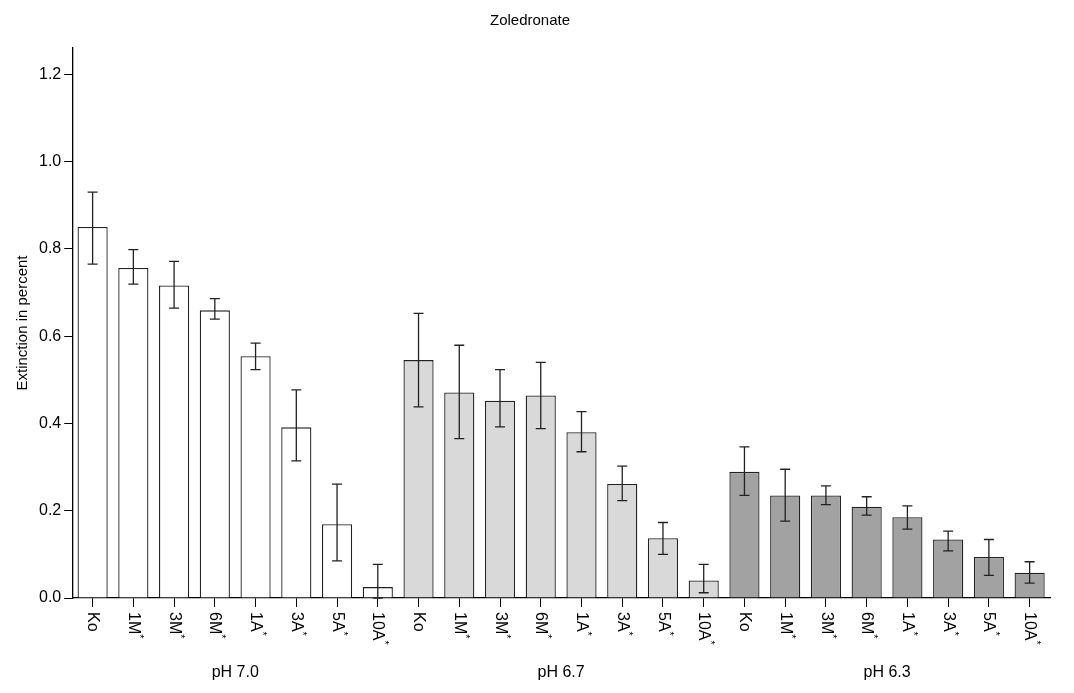 This screenshot has width=1074, height=693. Describe the element at coordinates (50, 73) in the screenshot. I see `y-tick-label: 1.2` at that location.